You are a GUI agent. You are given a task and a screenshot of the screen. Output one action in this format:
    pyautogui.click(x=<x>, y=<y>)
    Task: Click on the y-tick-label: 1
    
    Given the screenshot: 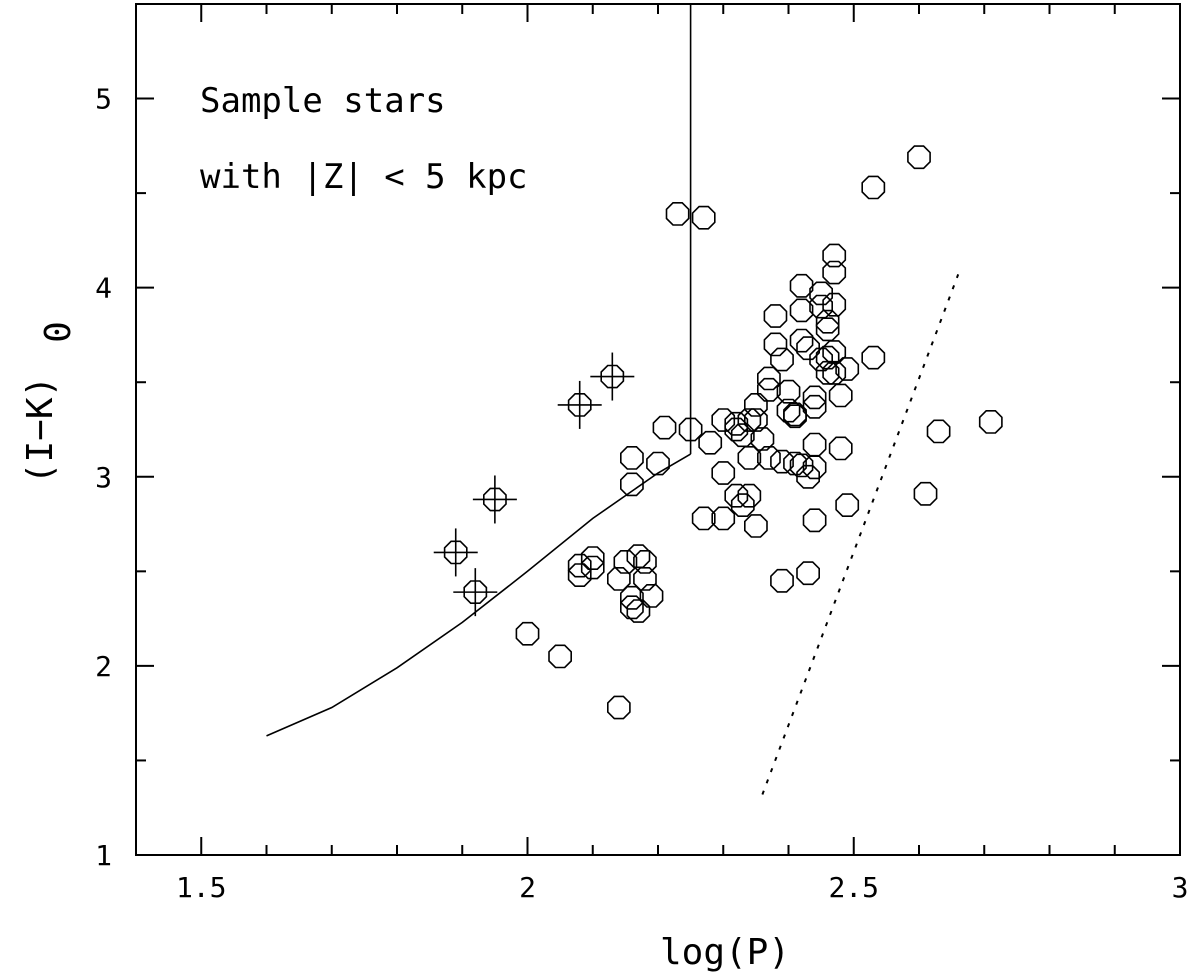 What is the action you would take?
    pyautogui.click(x=103, y=855)
    